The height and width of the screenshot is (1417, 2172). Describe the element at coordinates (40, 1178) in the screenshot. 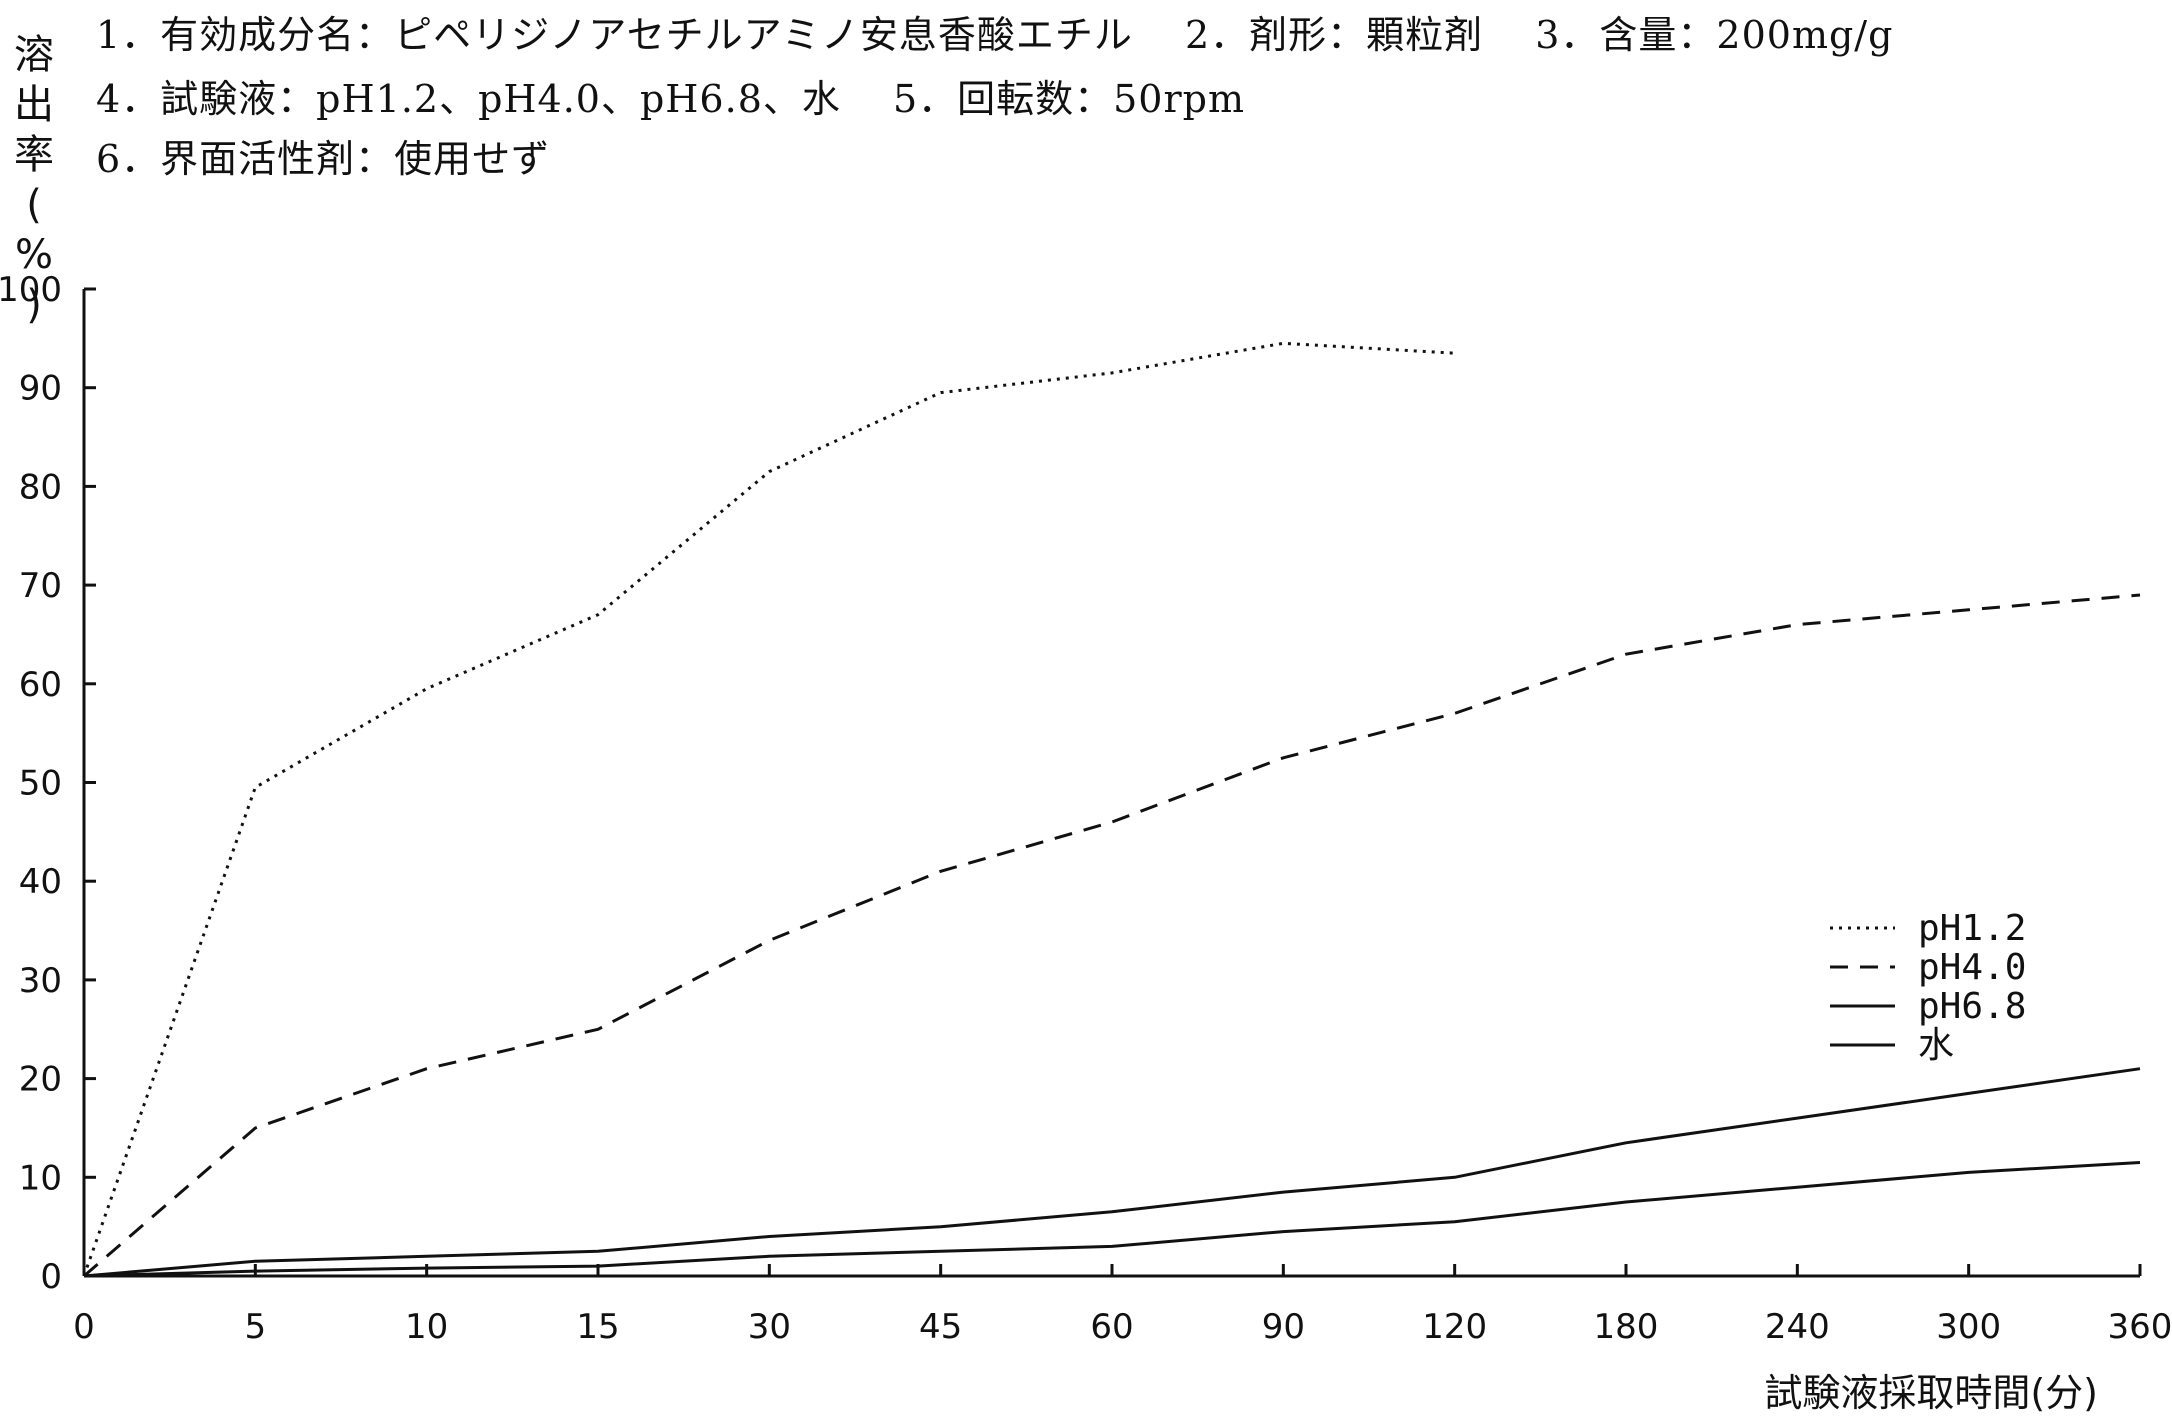

I see `y-tick-label: 10` at that location.